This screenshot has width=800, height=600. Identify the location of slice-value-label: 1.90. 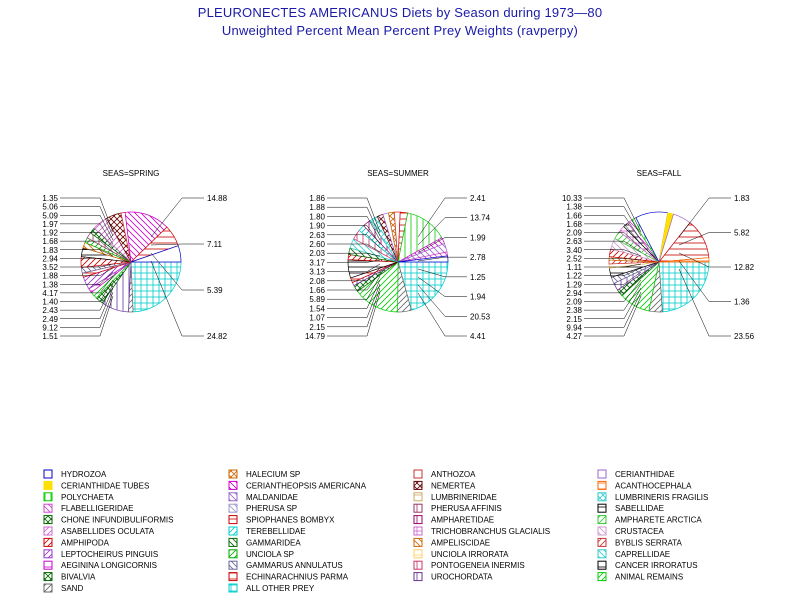
(317, 226).